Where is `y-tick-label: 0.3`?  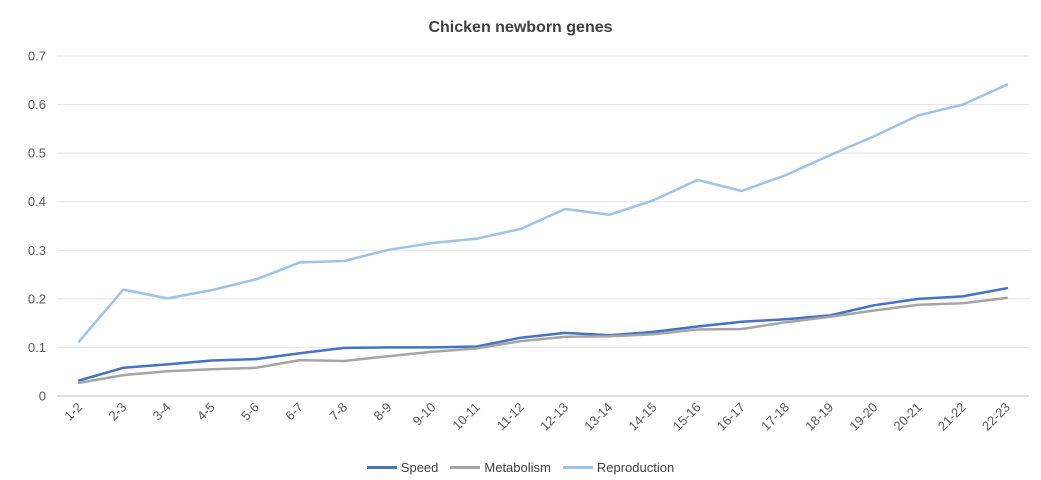 y-tick-label: 0.3 is located at coordinates (37, 250).